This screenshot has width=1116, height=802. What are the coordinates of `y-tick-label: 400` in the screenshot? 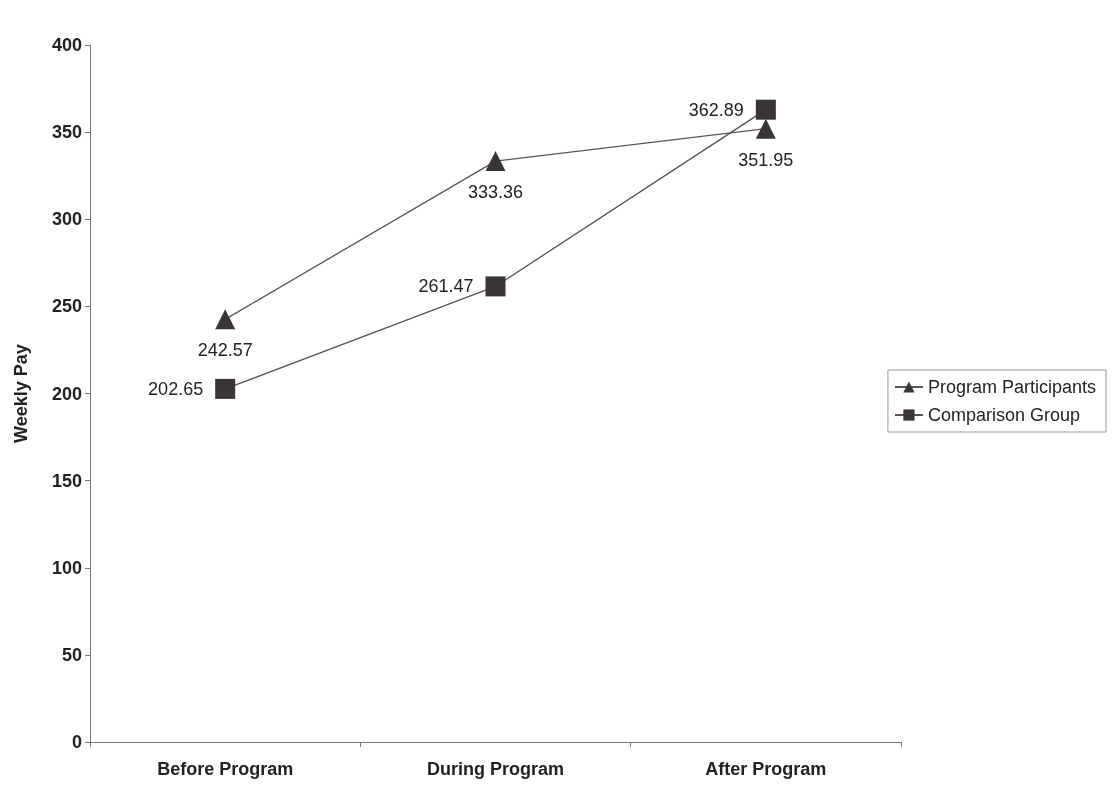 It's located at (66, 45).